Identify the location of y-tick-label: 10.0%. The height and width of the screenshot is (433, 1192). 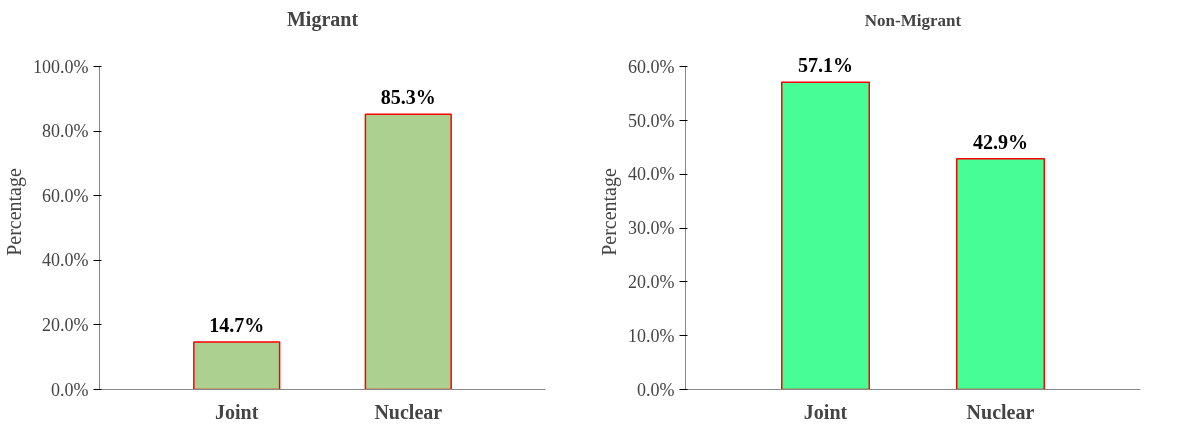
(651, 335).